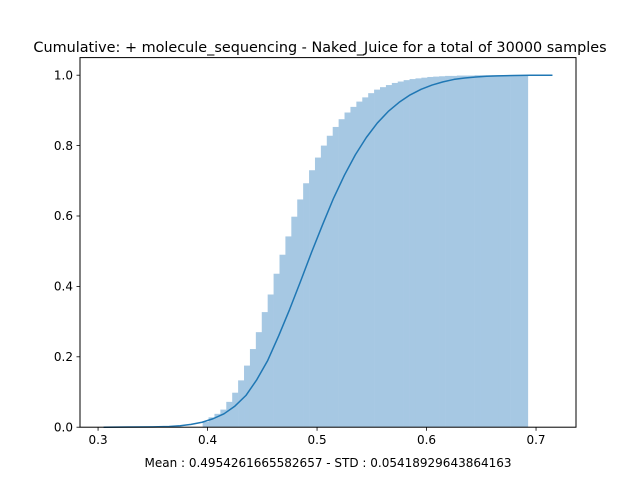  Describe the element at coordinates (67, 251) in the screenshot. I see `y-axis-ticks: 0.0 0.2 0.4 0.6 0.8 1.0` at that location.